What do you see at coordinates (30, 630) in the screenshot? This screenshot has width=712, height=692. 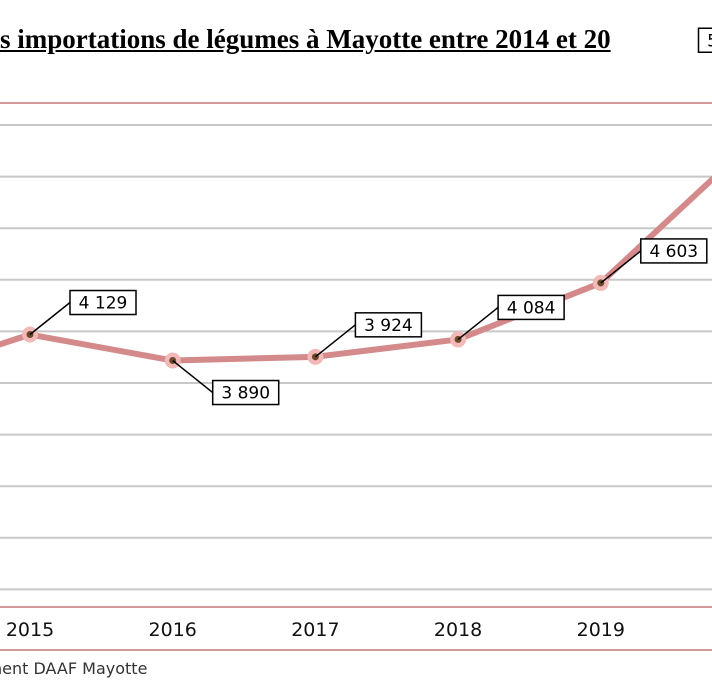 I see `x-tick-label: 2015` at bounding box center [30, 630].